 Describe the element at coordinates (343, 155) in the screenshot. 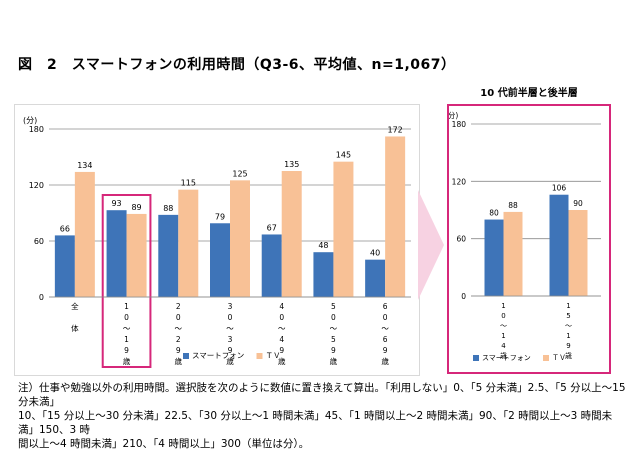

I see `data-label: 145` at that location.